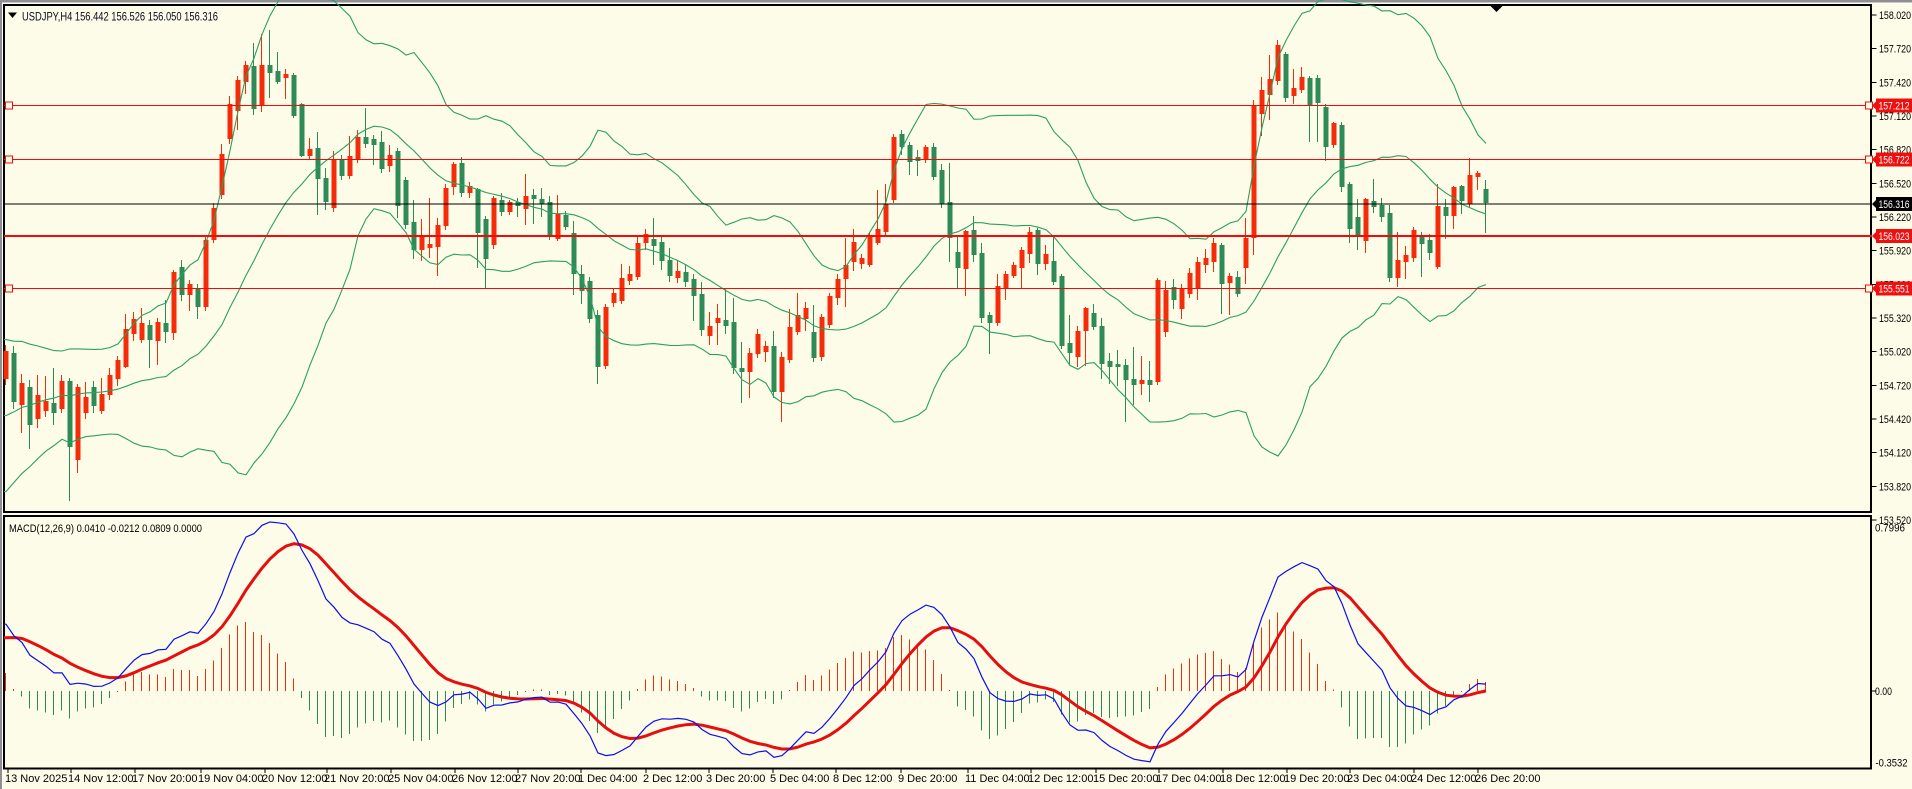 This screenshot has height=789, width=1912. Describe the element at coordinates (484, 779) in the screenshot. I see `svg-text: 26 Nov 12:00` at that location.